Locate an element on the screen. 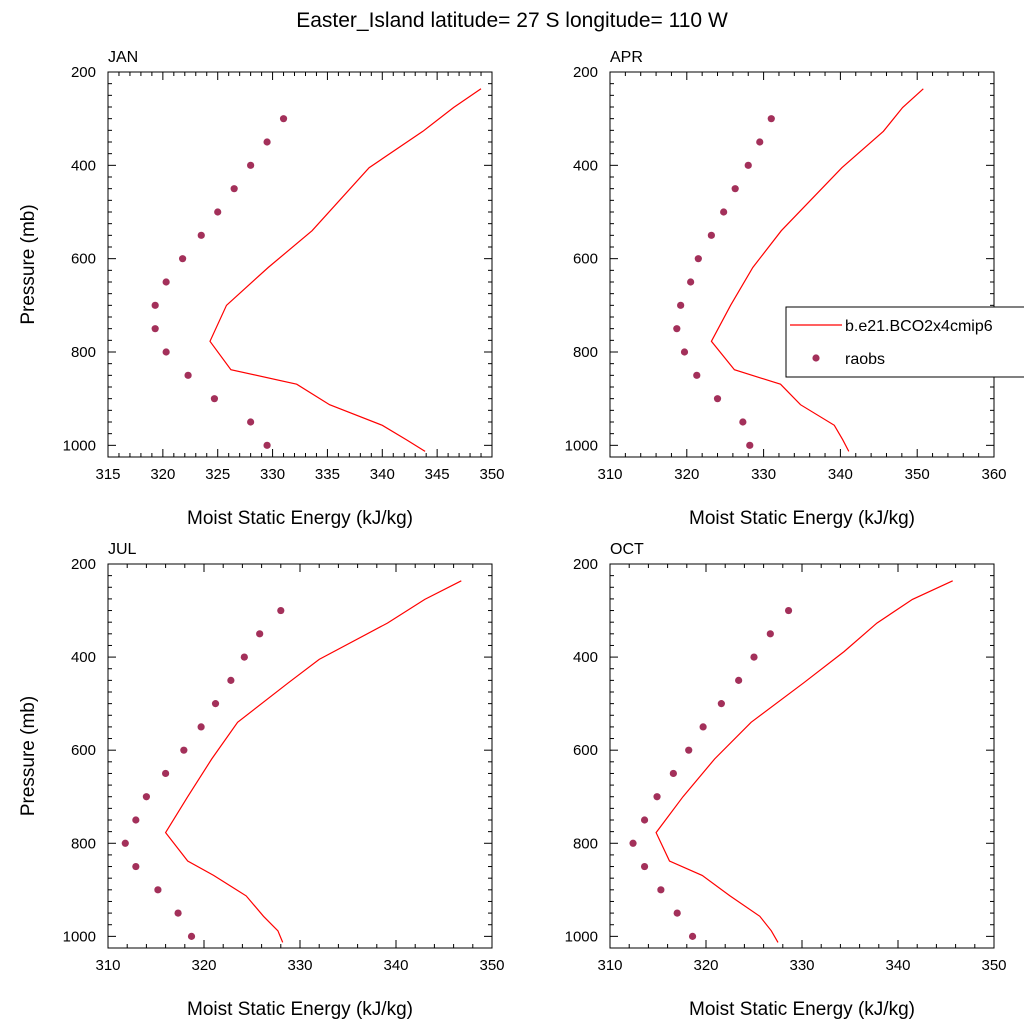 This screenshot has width=1024, height=1024. legend-box is located at coordinates (904, 342).